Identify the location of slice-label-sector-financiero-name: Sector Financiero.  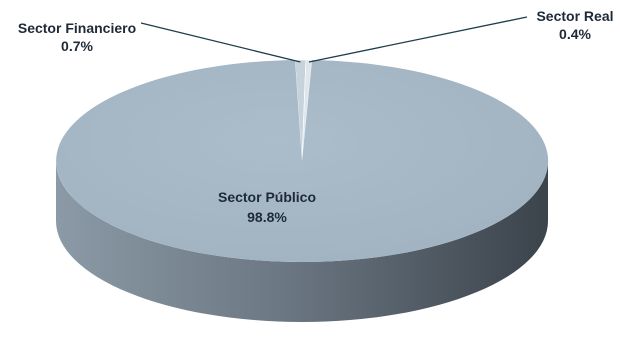
(77, 28).